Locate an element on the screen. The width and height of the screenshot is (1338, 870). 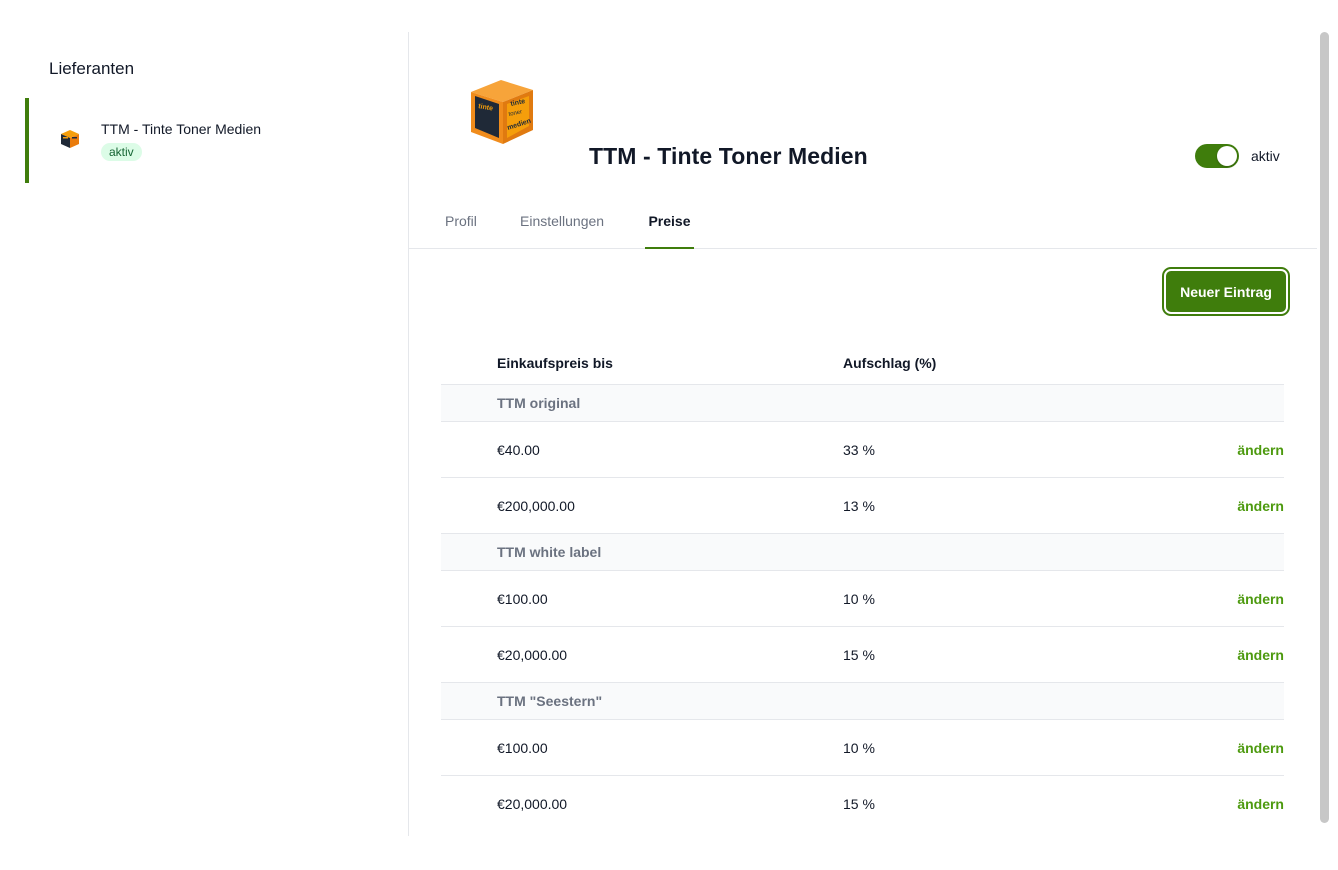
column-header-price: Einkaufspreis bis is located at coordinates (555, 363).